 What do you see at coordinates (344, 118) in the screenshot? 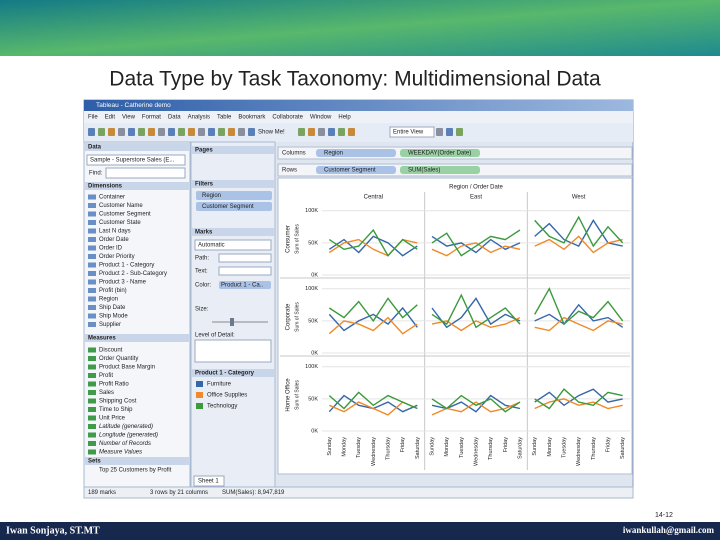
I see `menu-item: Help` at bounding box center [344, 118].